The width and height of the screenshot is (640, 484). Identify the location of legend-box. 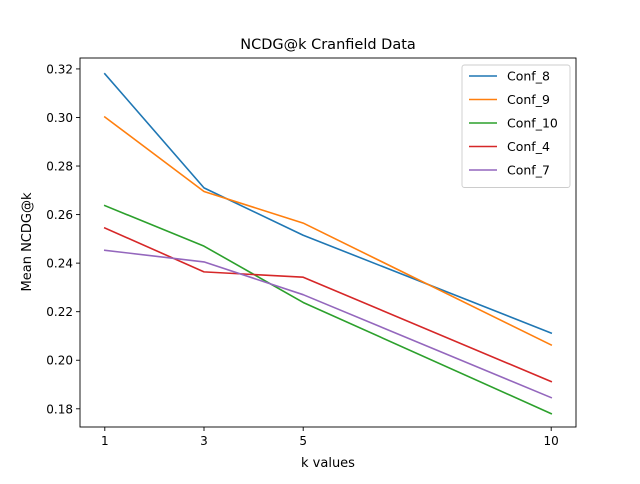
(516, 126).